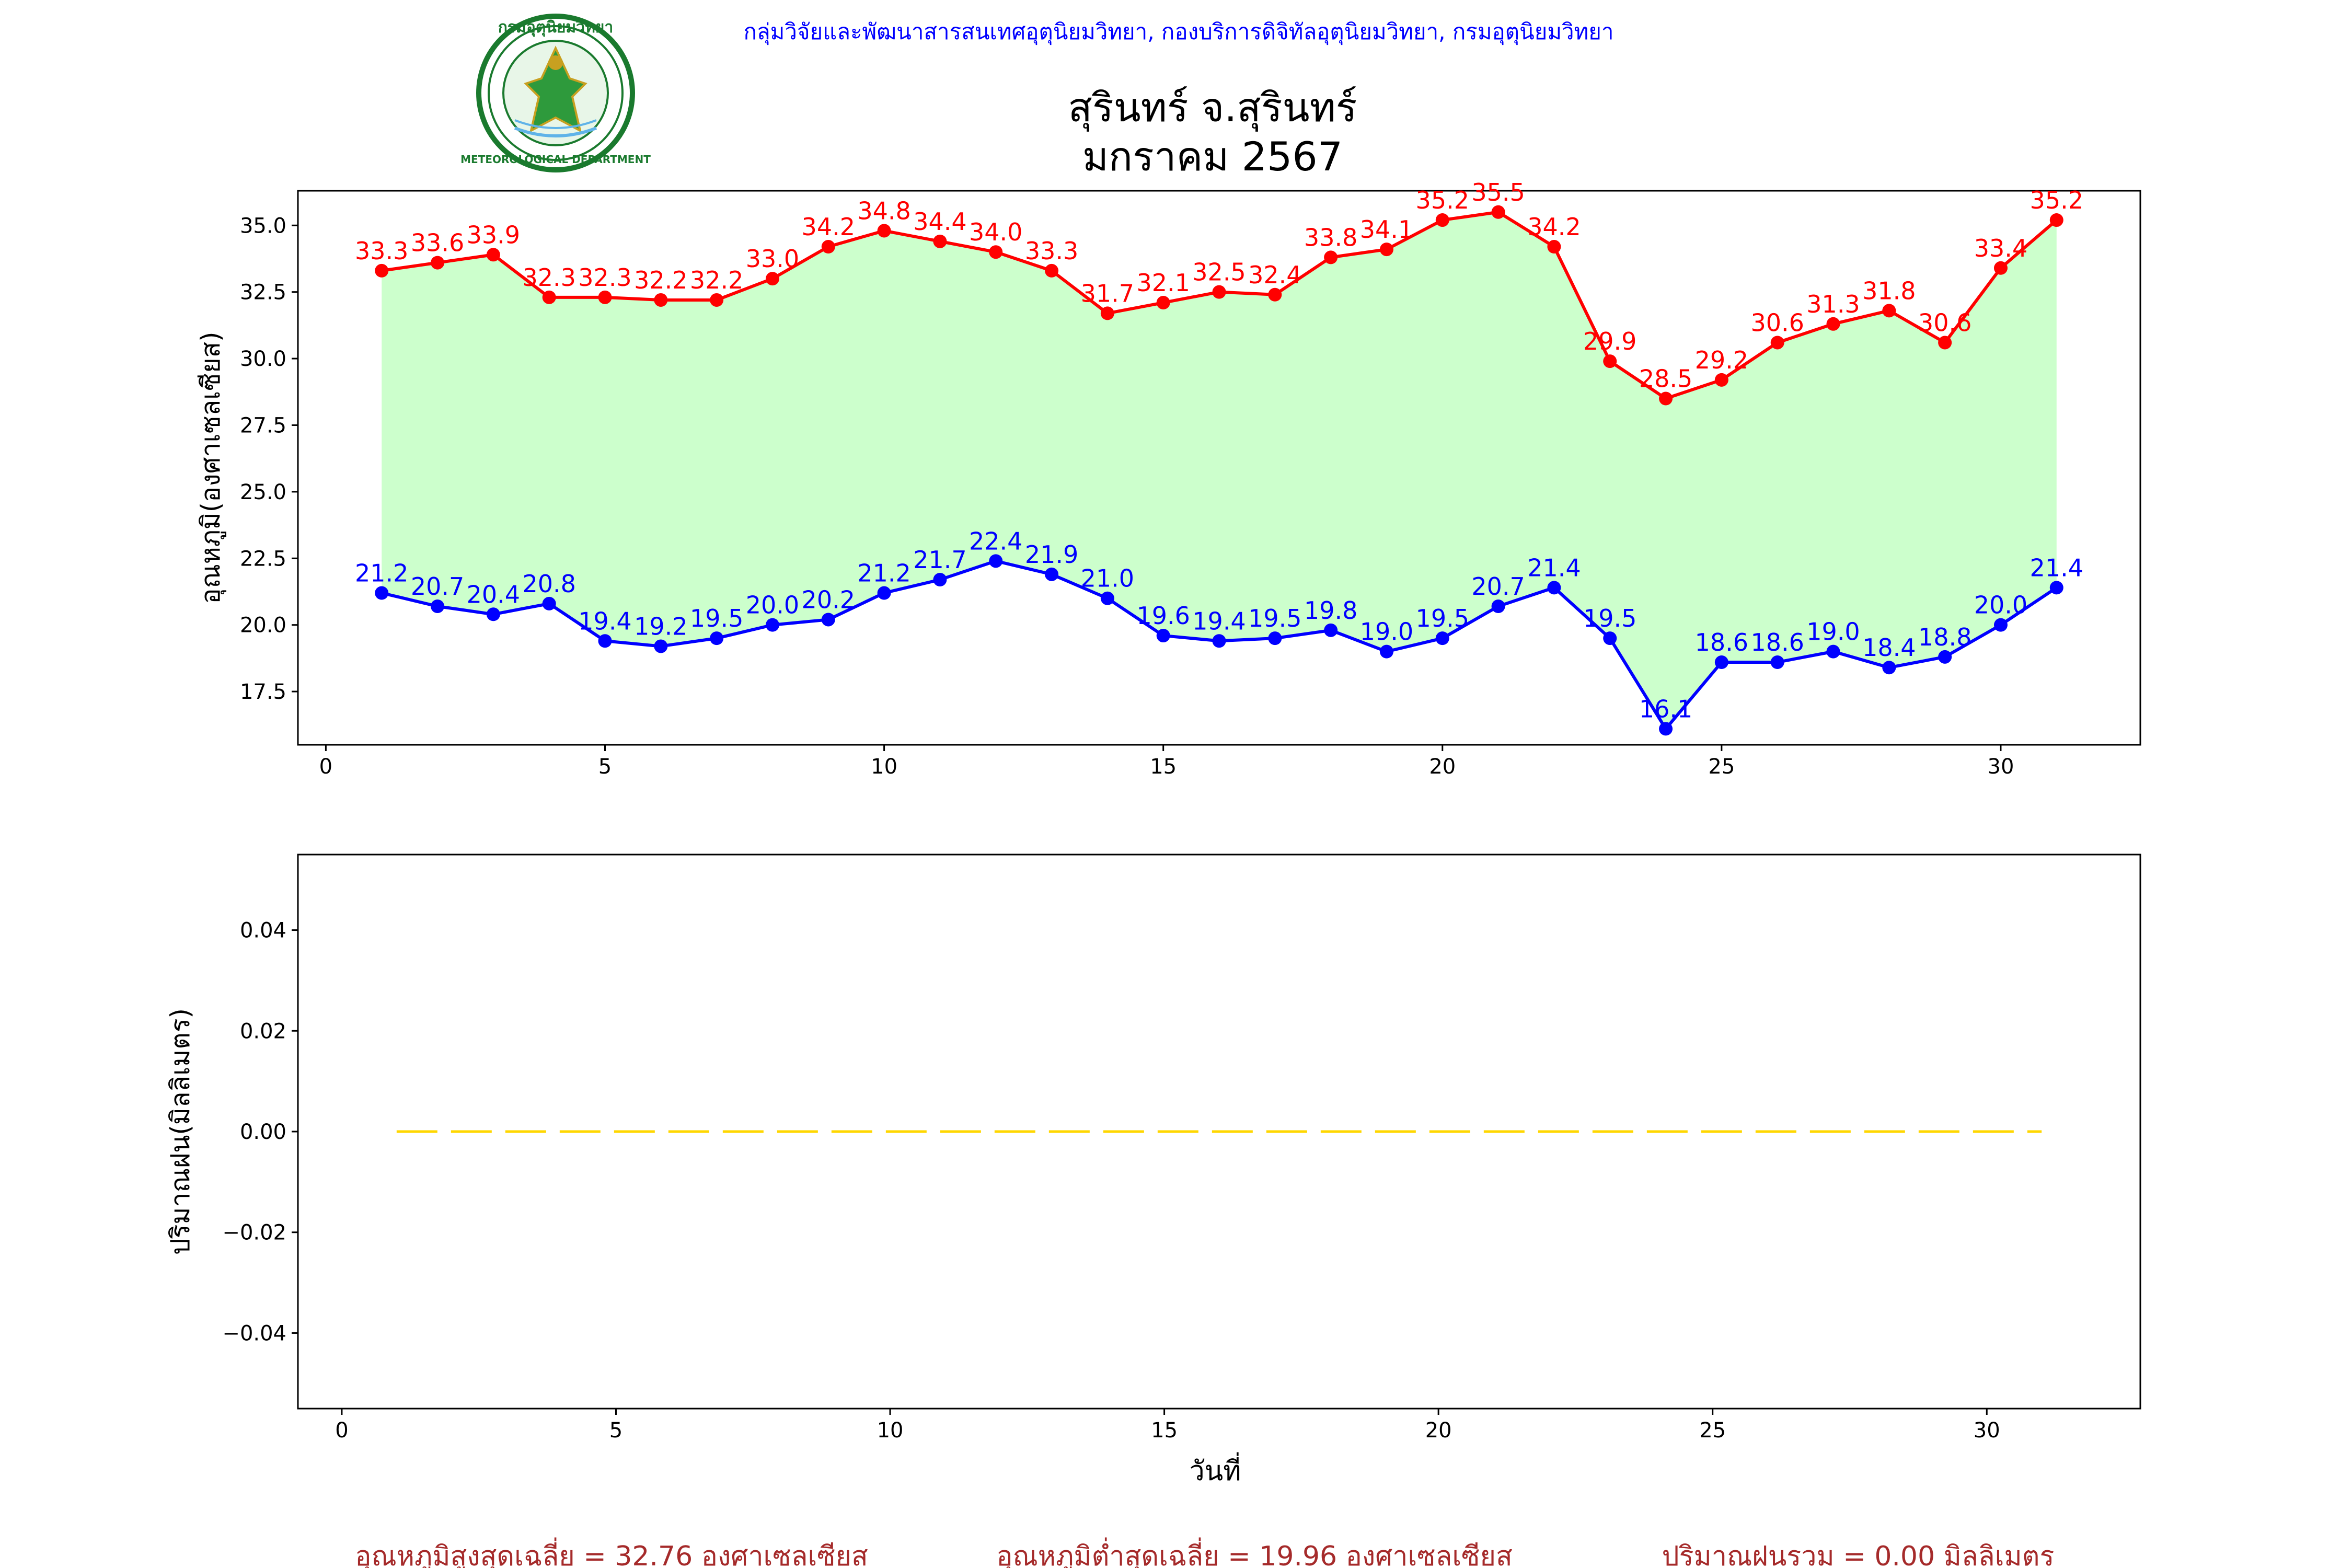  Describe the element at coordinates (263, 1132) in the screenshot. I see `rainfall-y-tick-label: 0.00` at that location.